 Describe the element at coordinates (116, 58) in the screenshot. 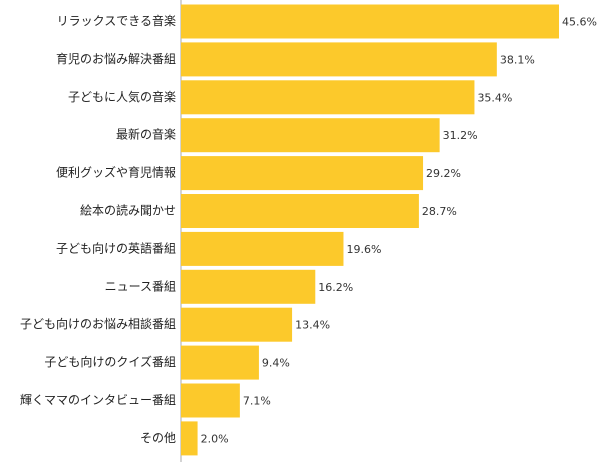

I see `category-label: 育児のお悩み解決番組` at that location.